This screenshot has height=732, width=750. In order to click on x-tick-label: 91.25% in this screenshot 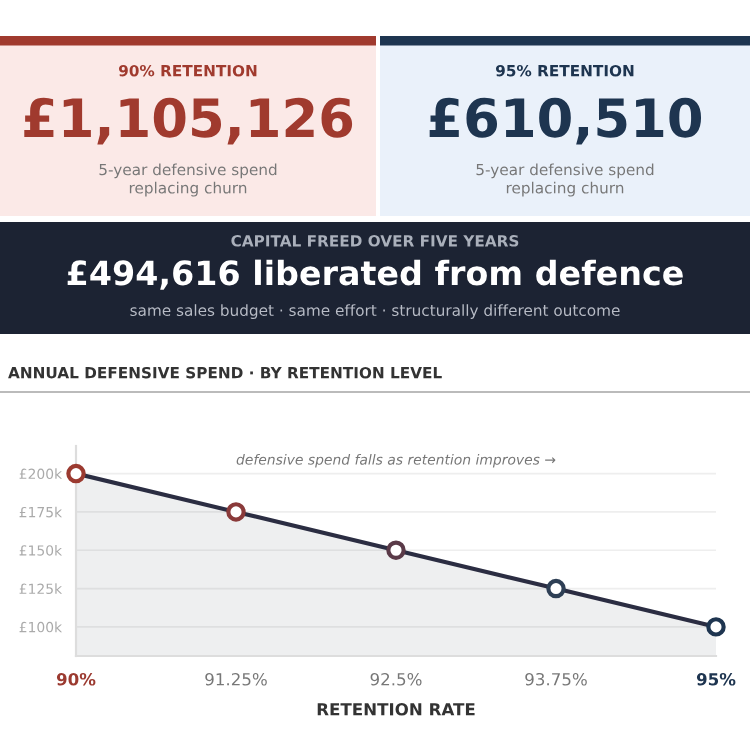, I will do `click(236, 679)`.